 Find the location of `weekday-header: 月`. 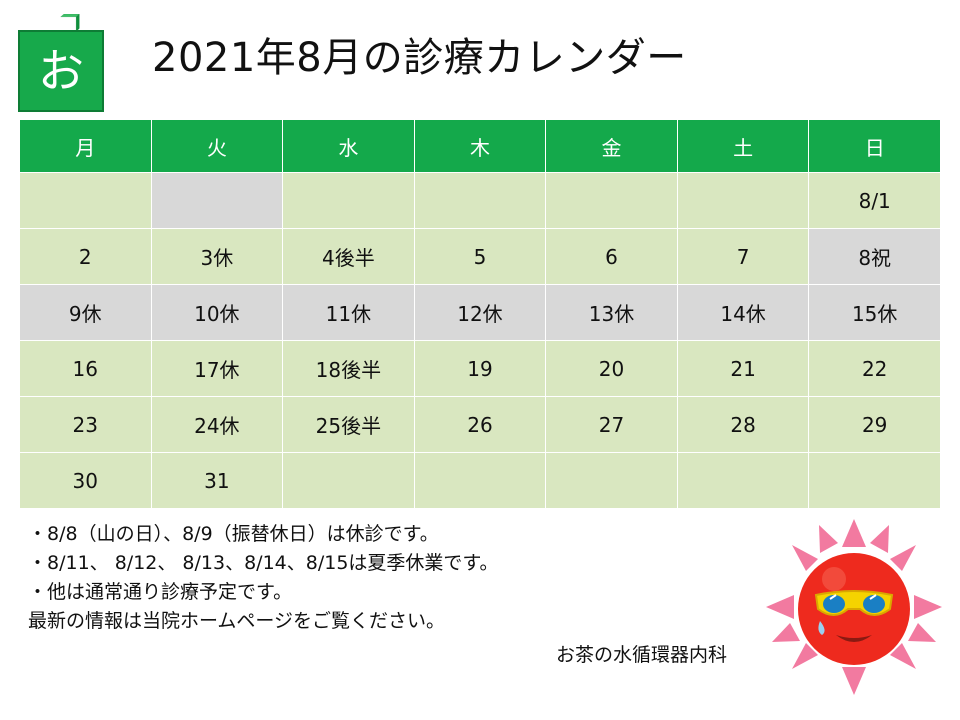

weekday-header: 月 is located at coordinates (85, 146).